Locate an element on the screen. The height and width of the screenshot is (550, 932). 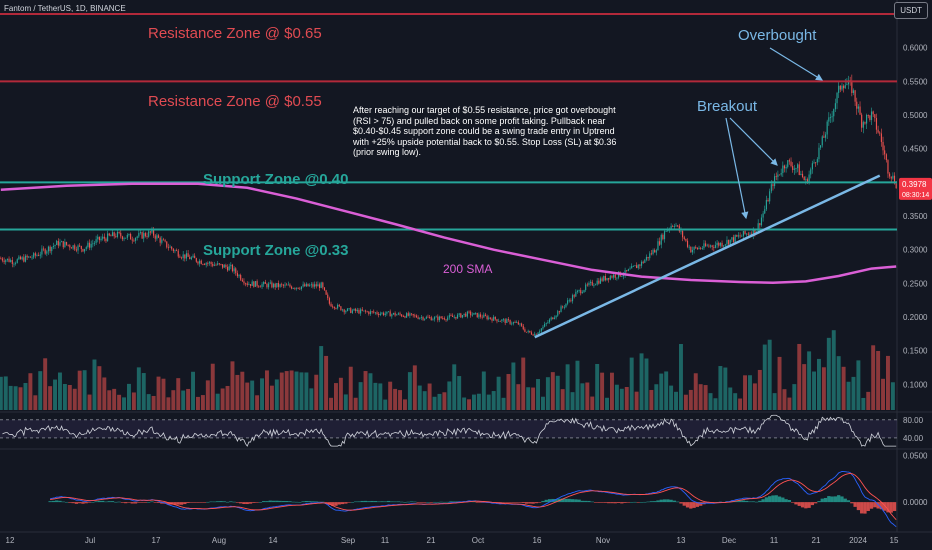
currency-badge: USDT is located at coordinates (911, 10).